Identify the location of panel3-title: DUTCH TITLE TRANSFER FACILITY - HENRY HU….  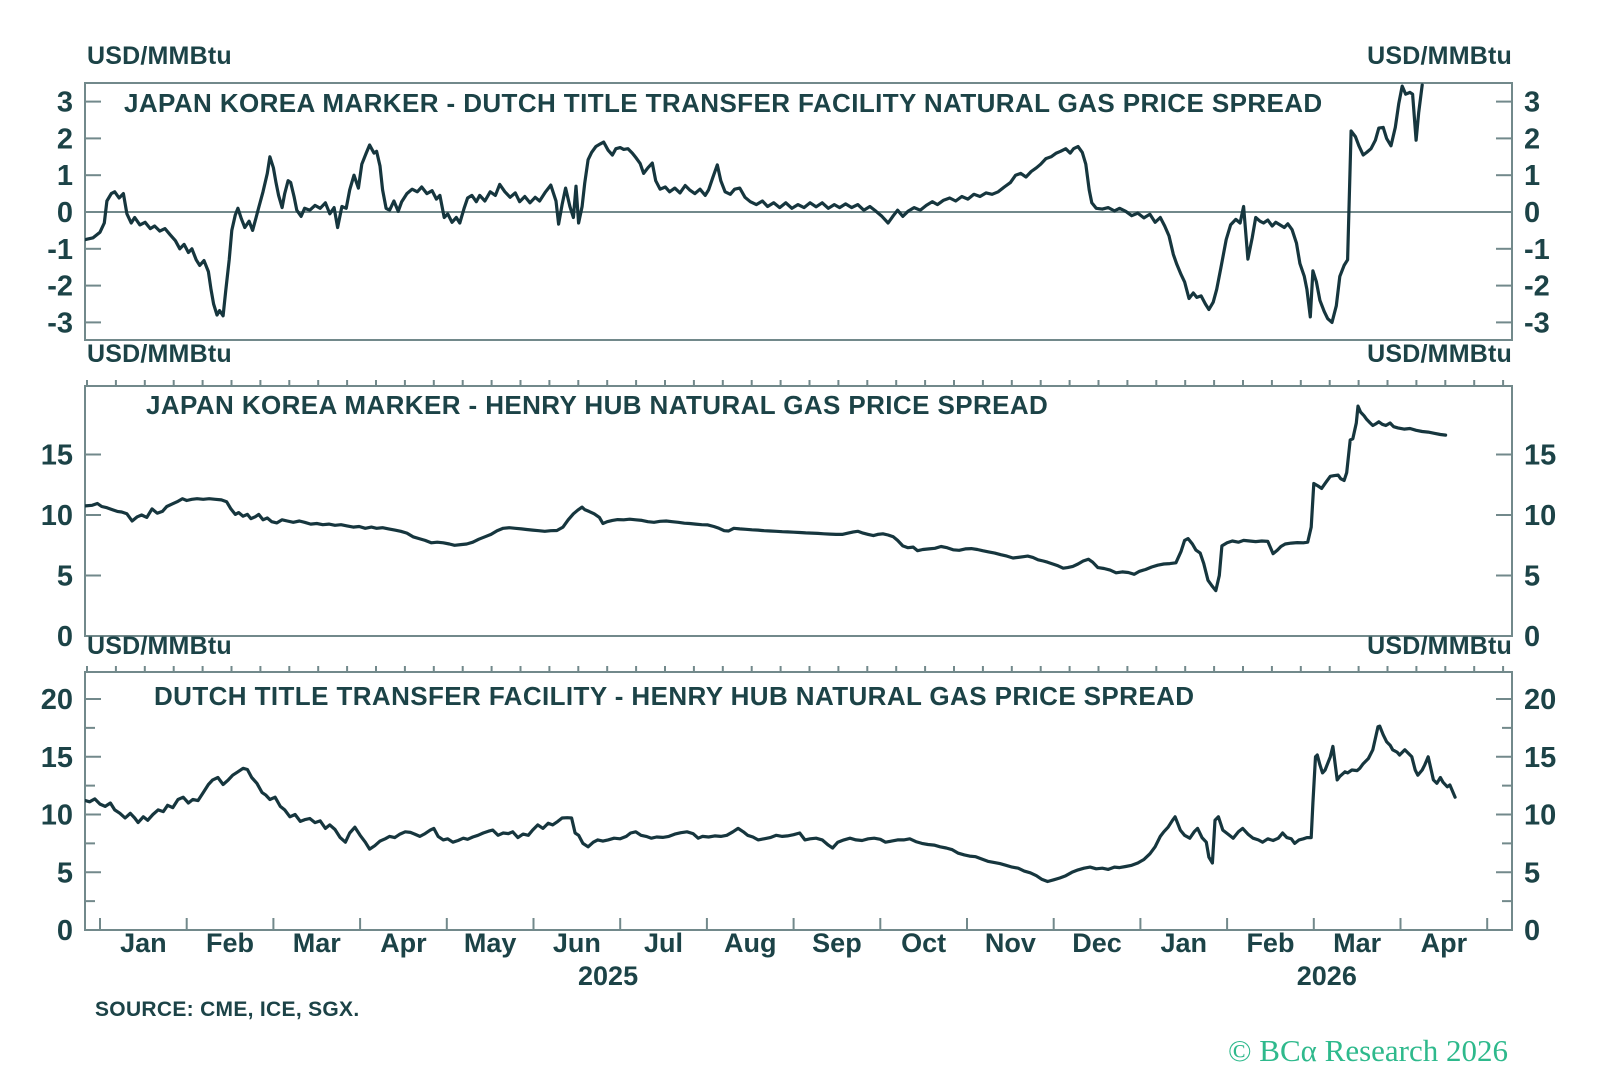
(674, 696).